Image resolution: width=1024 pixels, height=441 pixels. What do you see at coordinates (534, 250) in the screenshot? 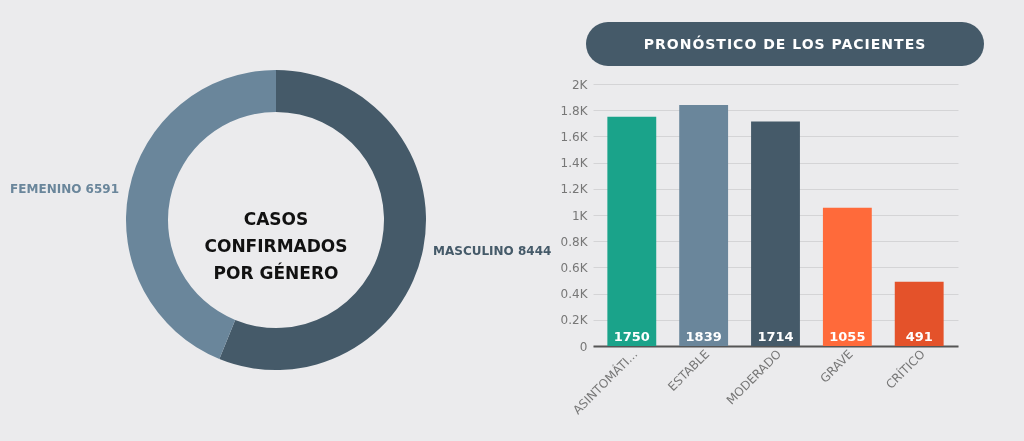
I see `data-label: 8444` at bounding box center [534, 250].